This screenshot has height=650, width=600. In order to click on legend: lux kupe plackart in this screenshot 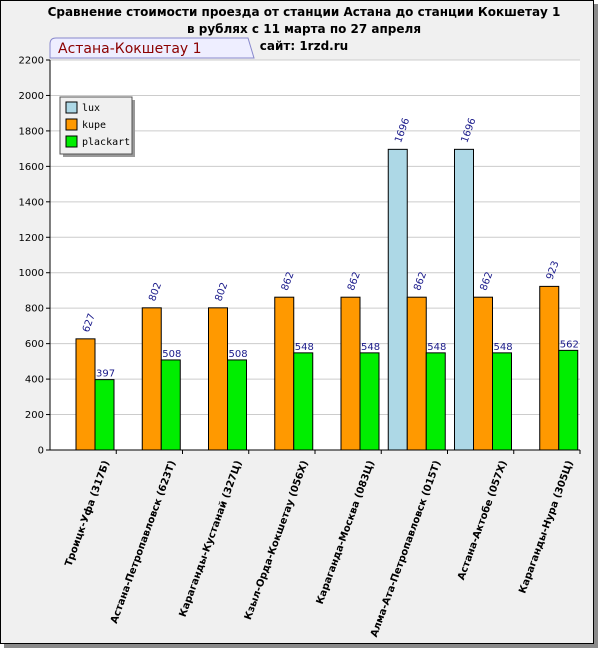, I will do `click(97, 126)`.